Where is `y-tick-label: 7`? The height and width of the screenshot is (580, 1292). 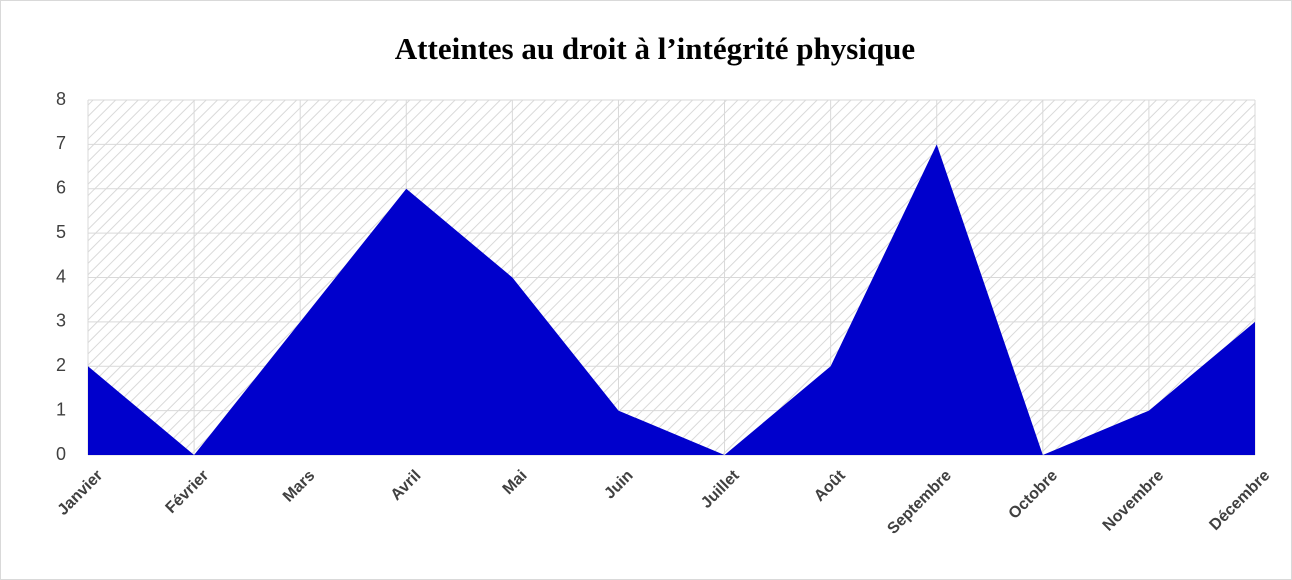 y-tick-label: 7 is located at coordinates (61, 143).